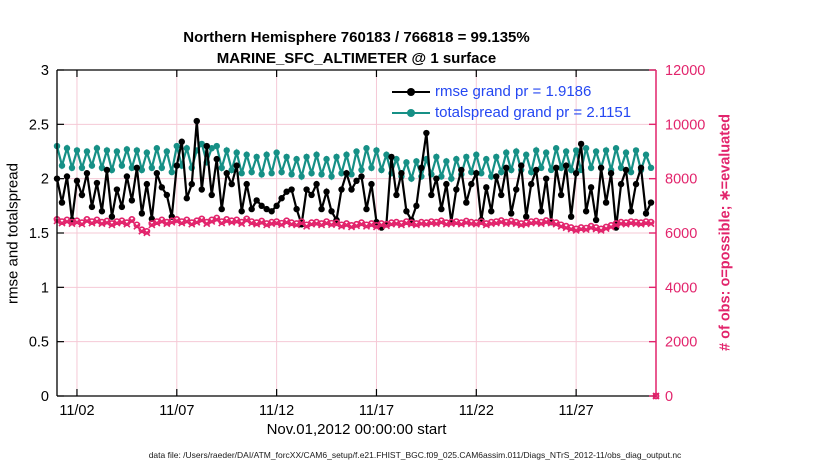 Image resolution: width=830 pixels, height=470 pixels. Describe the element at coordinates (45, 71) in the screenshot. I see `left-y-tick-label: 3` at that location.